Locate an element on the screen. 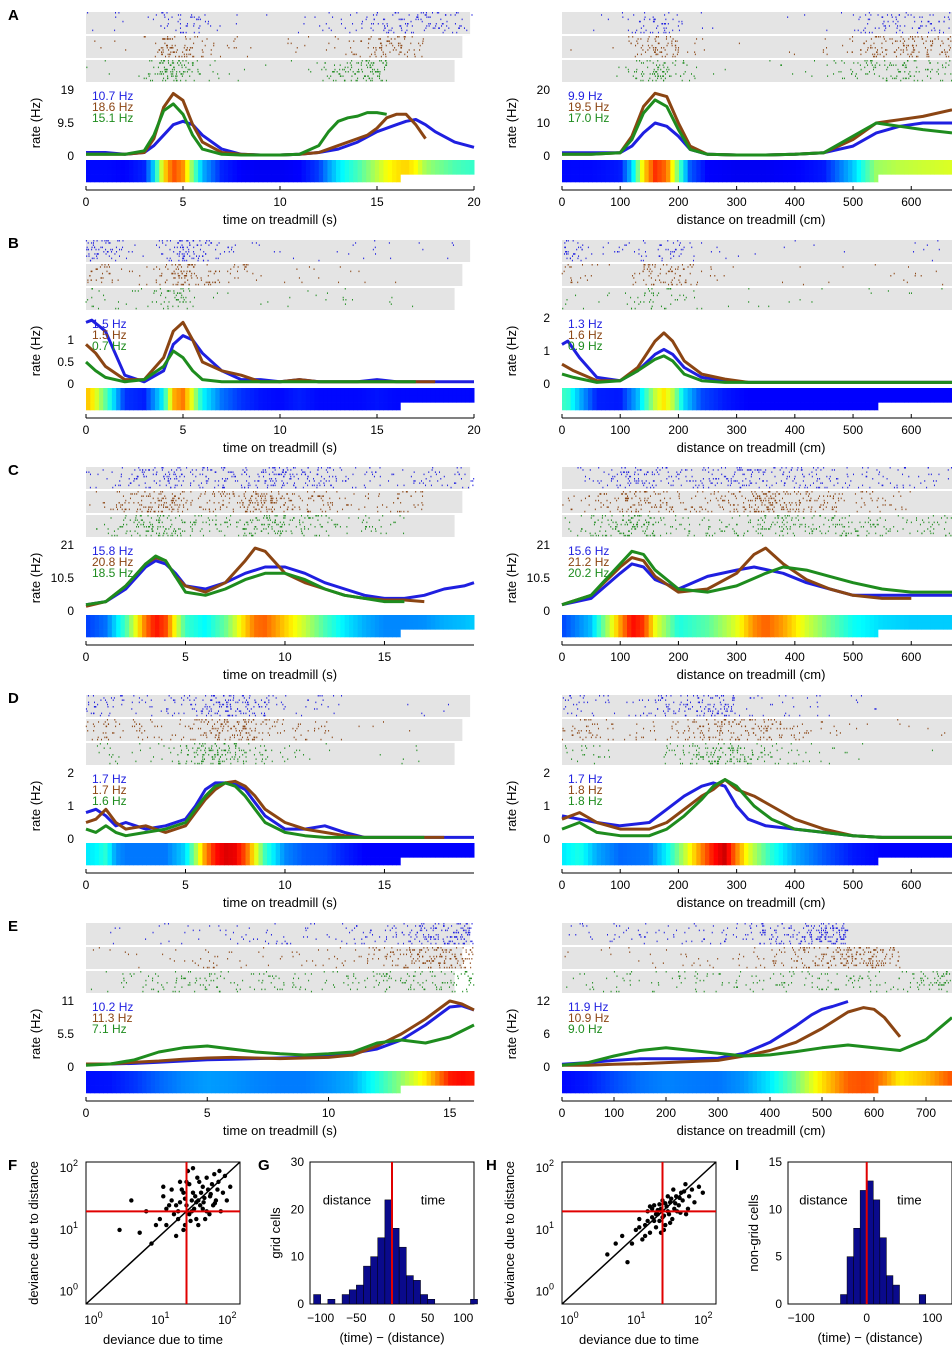 The width and height of the screenshot is (952, 1353). raster-bg-green is located at coordinates (270, 526).